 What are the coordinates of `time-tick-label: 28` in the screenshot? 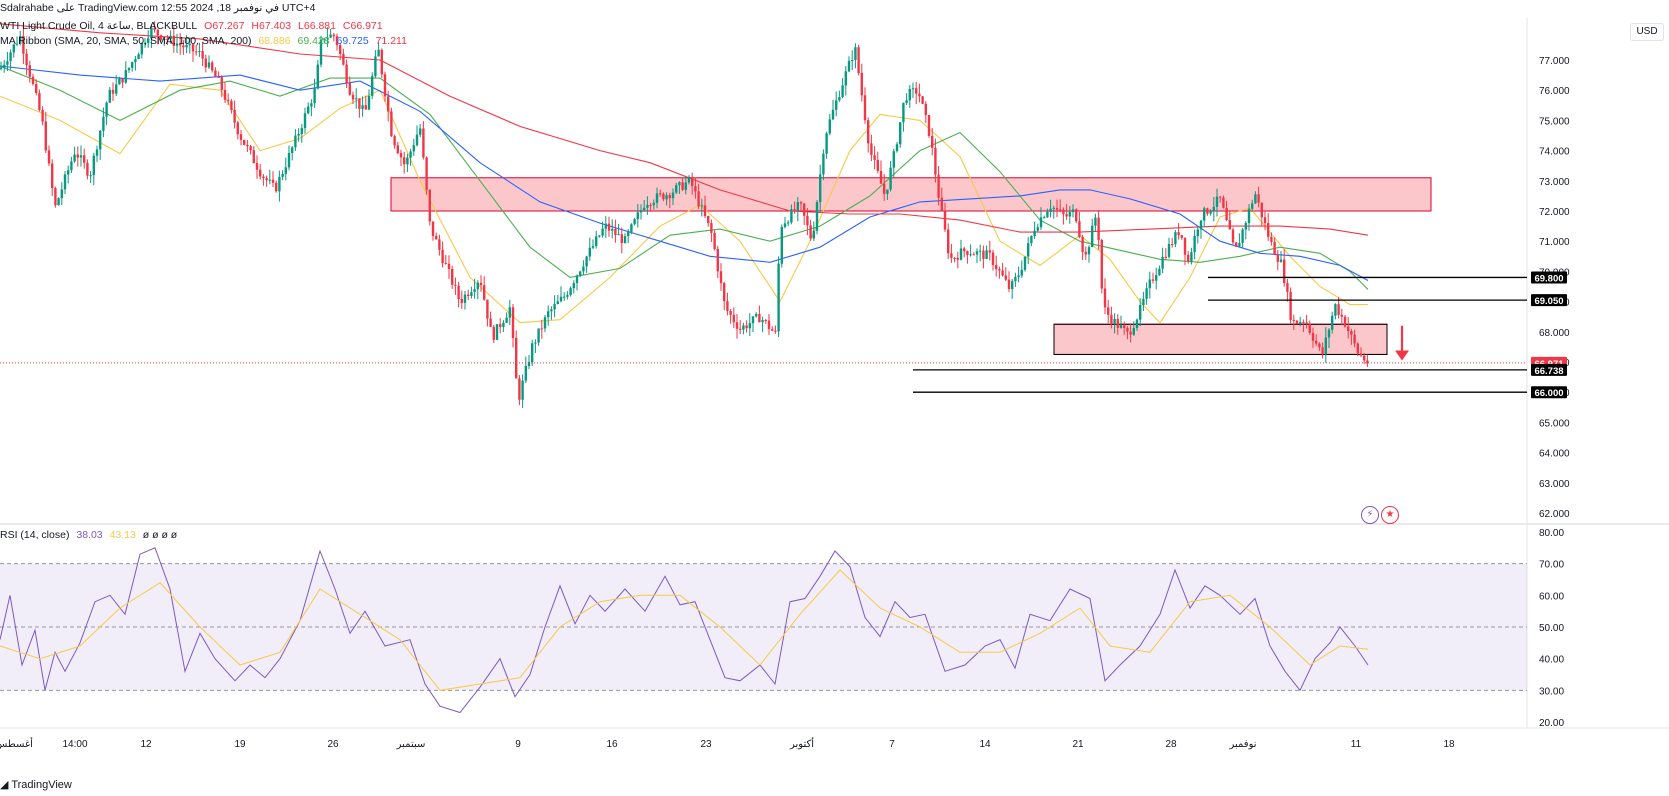 It's located at (1171, 744).